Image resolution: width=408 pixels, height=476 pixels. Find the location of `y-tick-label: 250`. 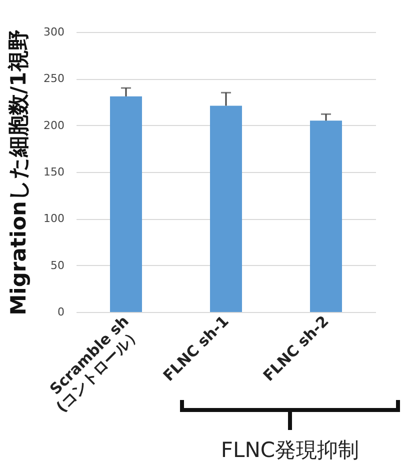

y-tick-label: 250 is located at coordinates (54, 79).